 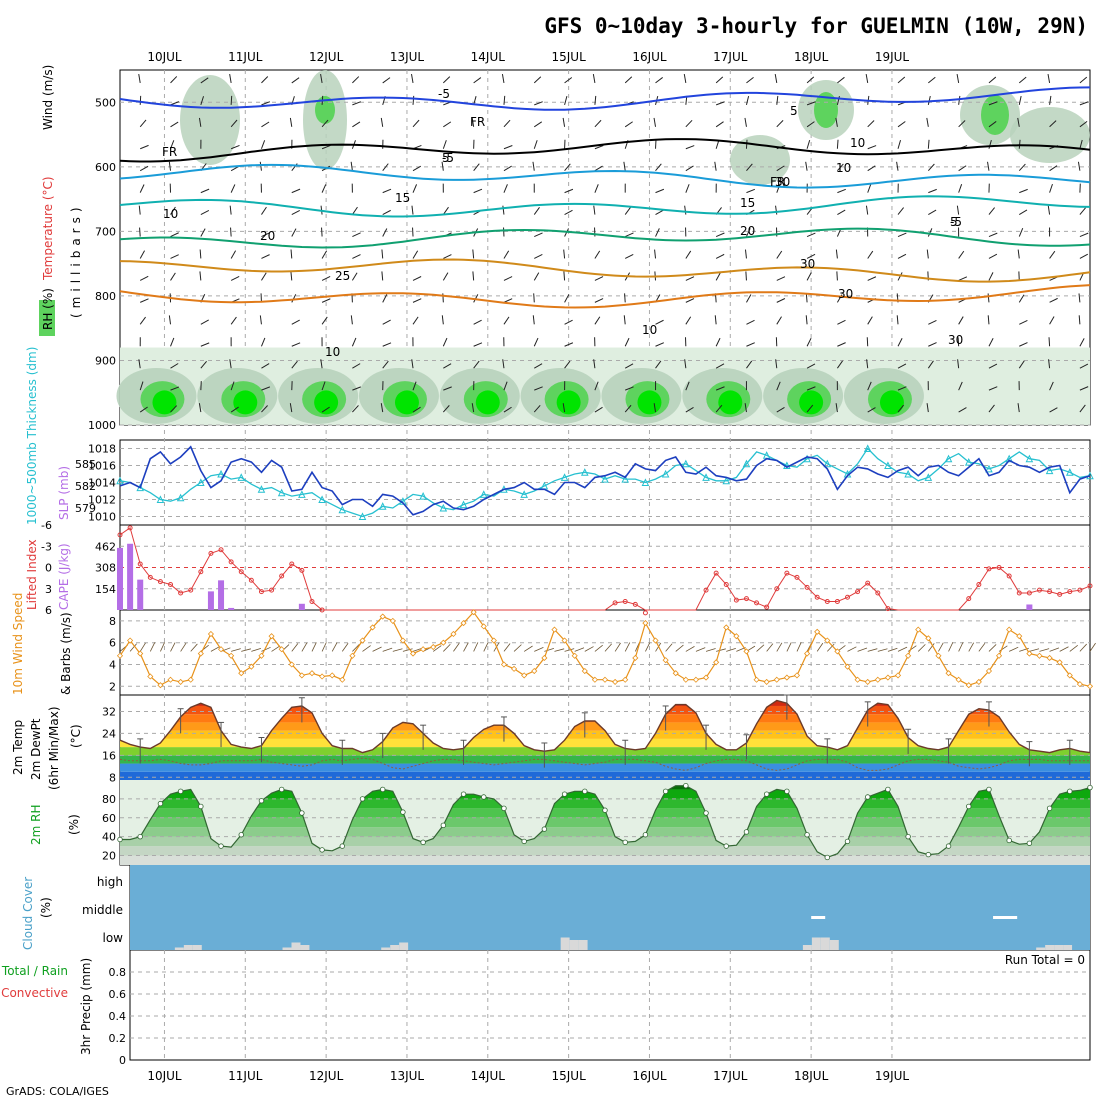 What do you see at coordinates (118, 1038) in the screenshot?
I see `precip-tick: 0.2` at bounding box center [118, 1038].